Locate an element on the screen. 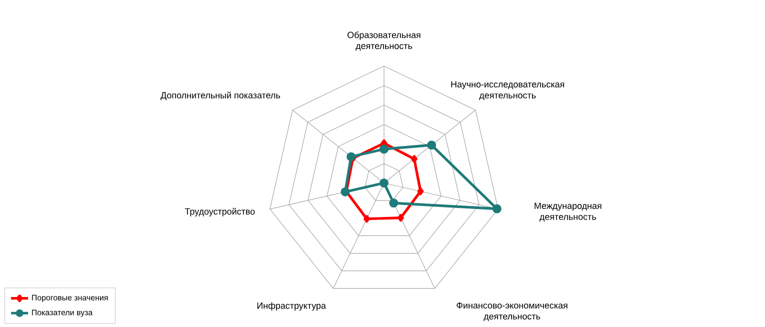  spoke-label: Инфраструктура is located at coordinates (291, 306).